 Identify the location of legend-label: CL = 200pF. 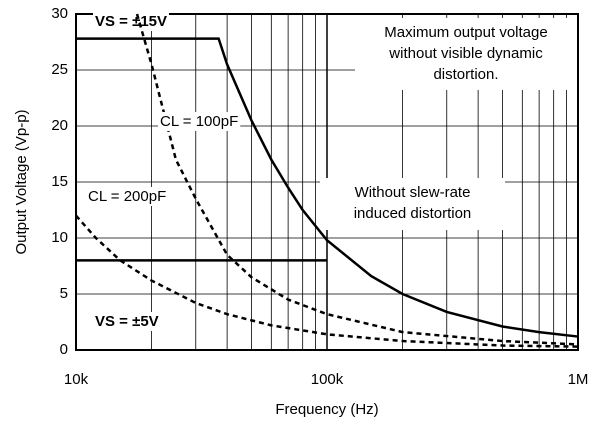
(127, 196).